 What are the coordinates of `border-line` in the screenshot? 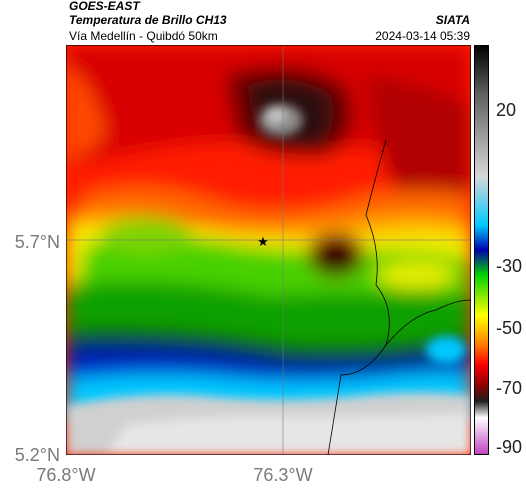 It's located at (358, 297).